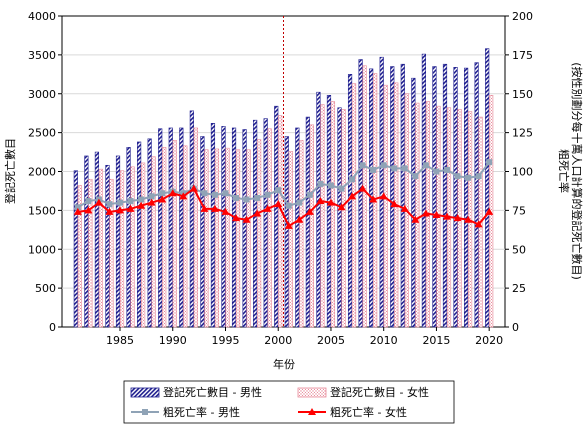 This screenshot has height=443, width=588. Describe the element at coordinates (130, 201) in the screenshot. I see `point-male-rate-1986` at that location.